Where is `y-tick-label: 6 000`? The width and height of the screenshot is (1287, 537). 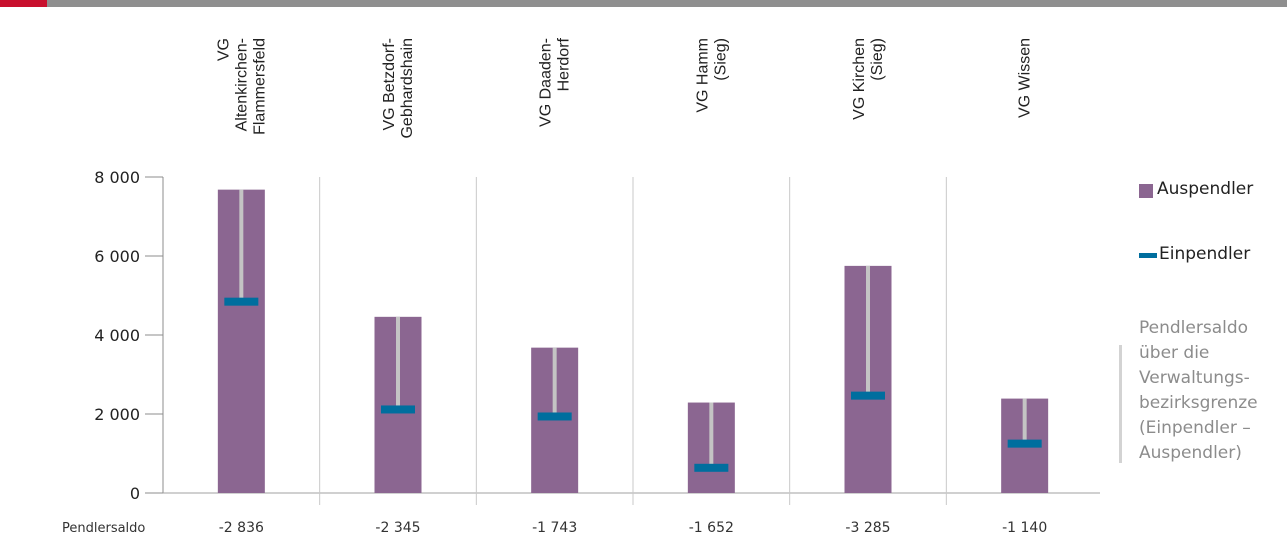 y-tick-label: 6 000 is located at coordinates (117, 256).